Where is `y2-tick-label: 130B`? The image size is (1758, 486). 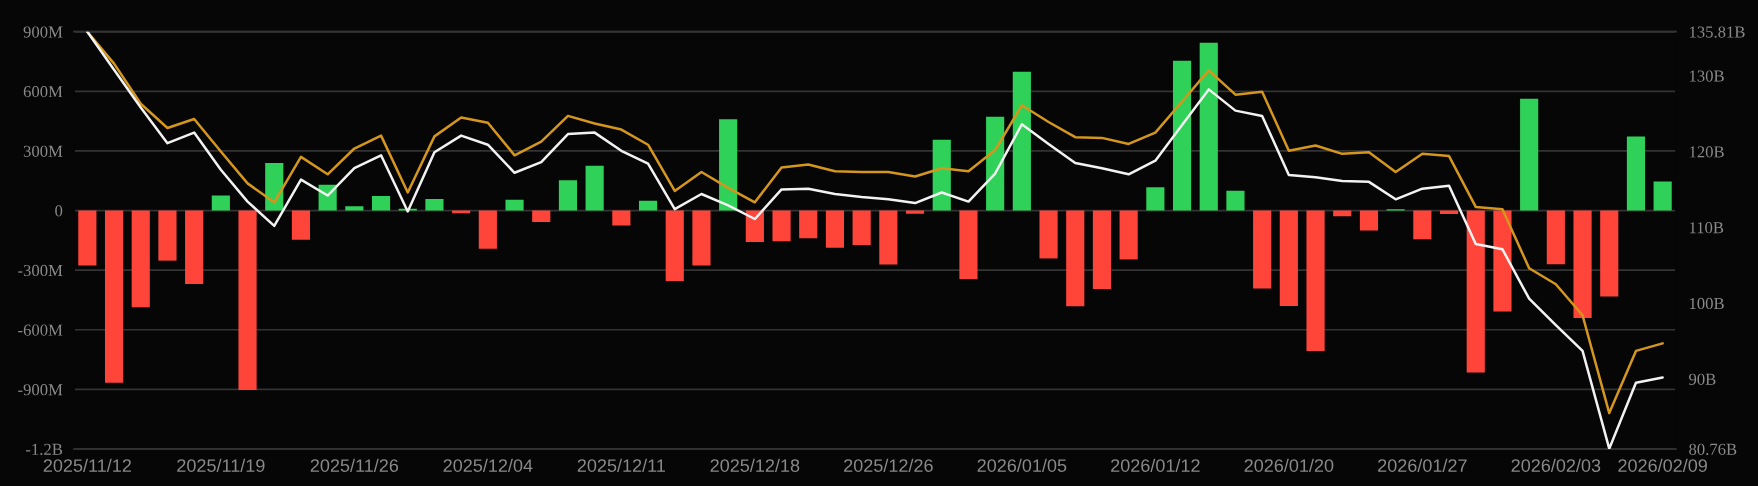 y2-tick-label: 130B is located at coordinates (1706, 76).